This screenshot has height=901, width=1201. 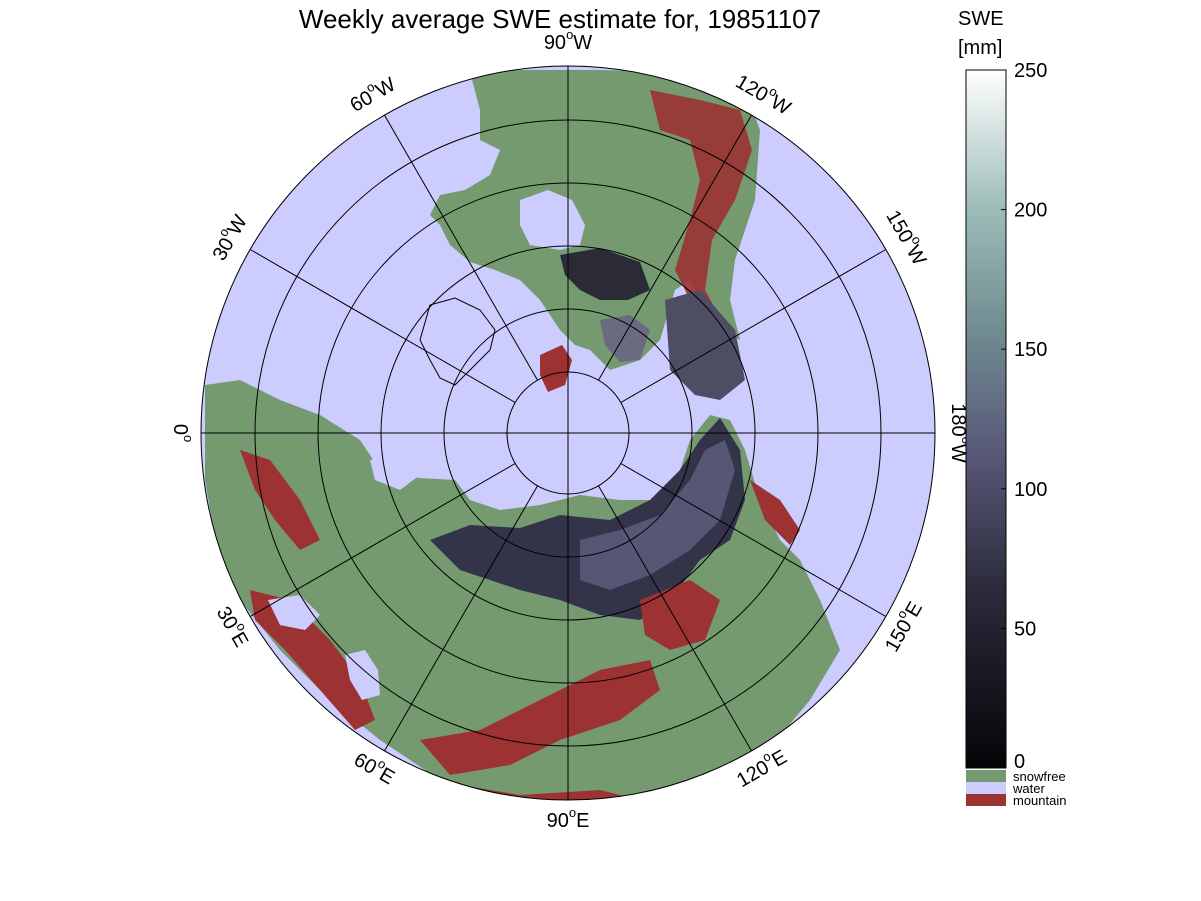 What do you see at coordinates (986, 800) in the screenshot?
I see `category-swatch-mountain` at bounding box center [986, 800].